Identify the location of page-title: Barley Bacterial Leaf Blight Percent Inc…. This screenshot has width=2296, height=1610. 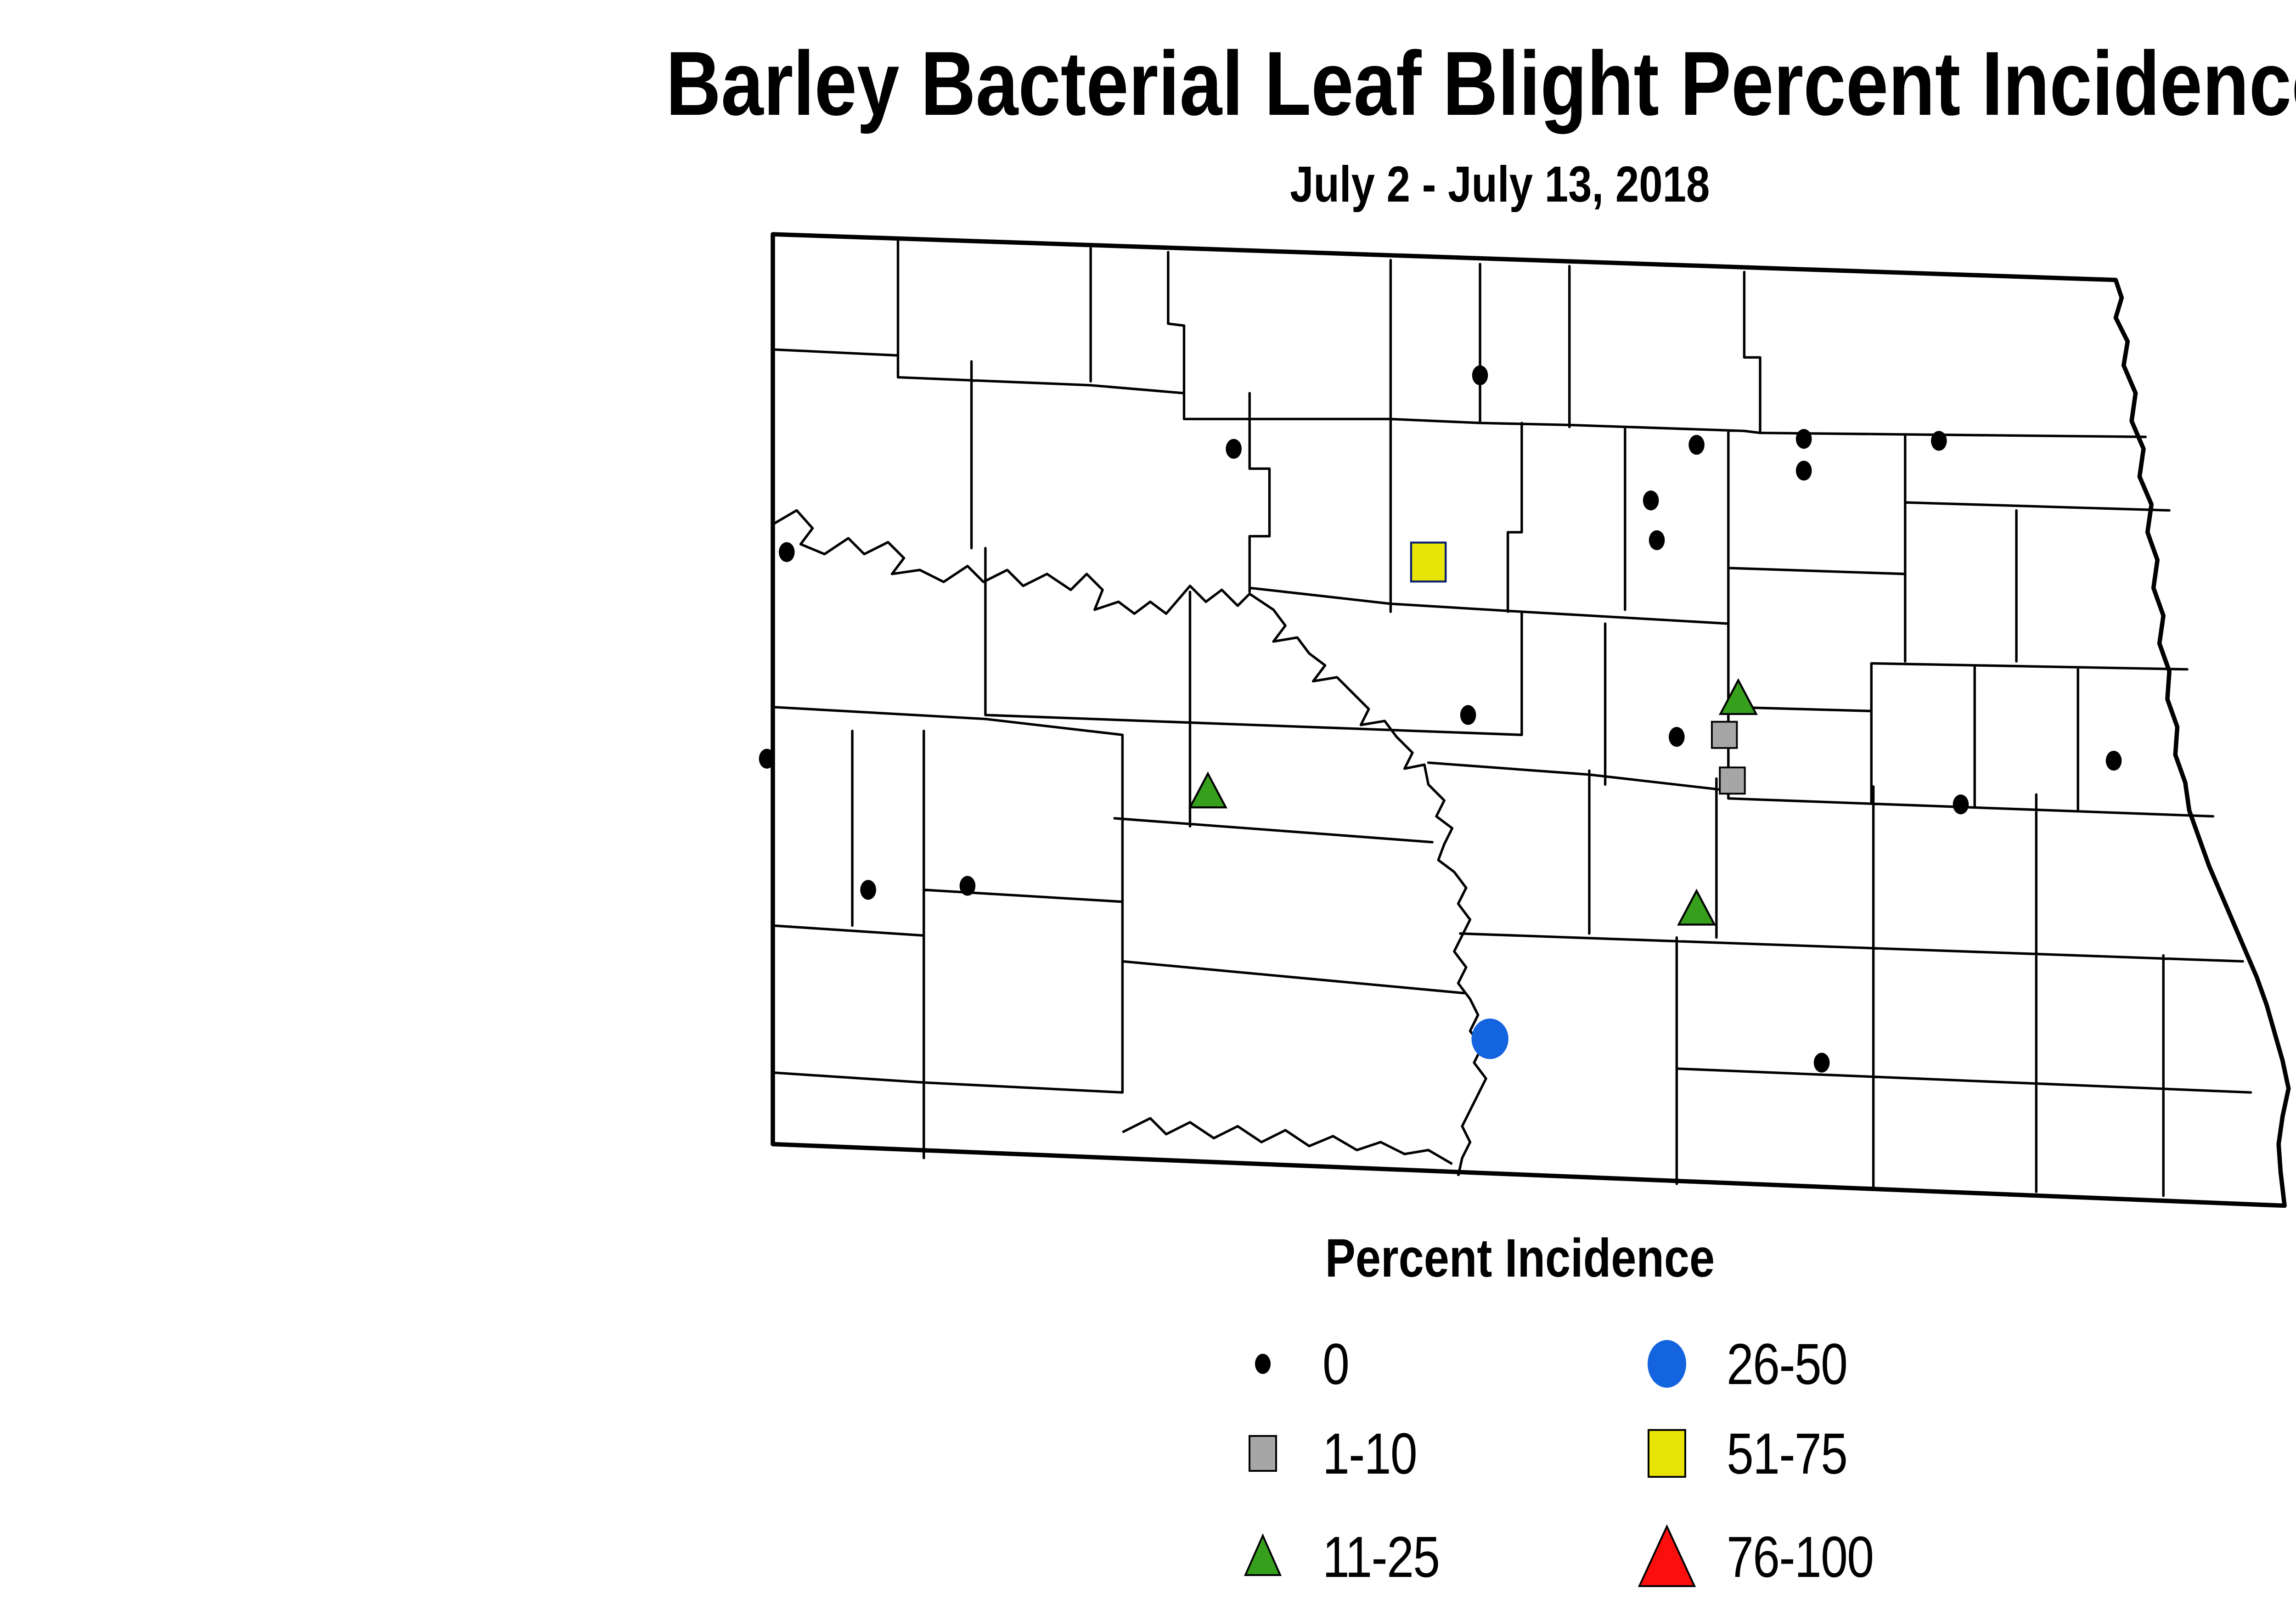
(1365, 84).